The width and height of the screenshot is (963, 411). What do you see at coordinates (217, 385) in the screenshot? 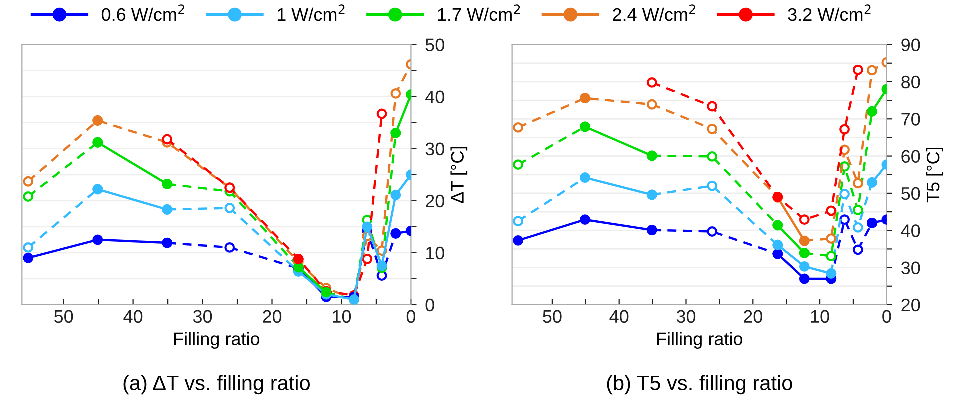
I see `text: (a) ΔT vs. filling ratio` at bounding box center [217, 385].